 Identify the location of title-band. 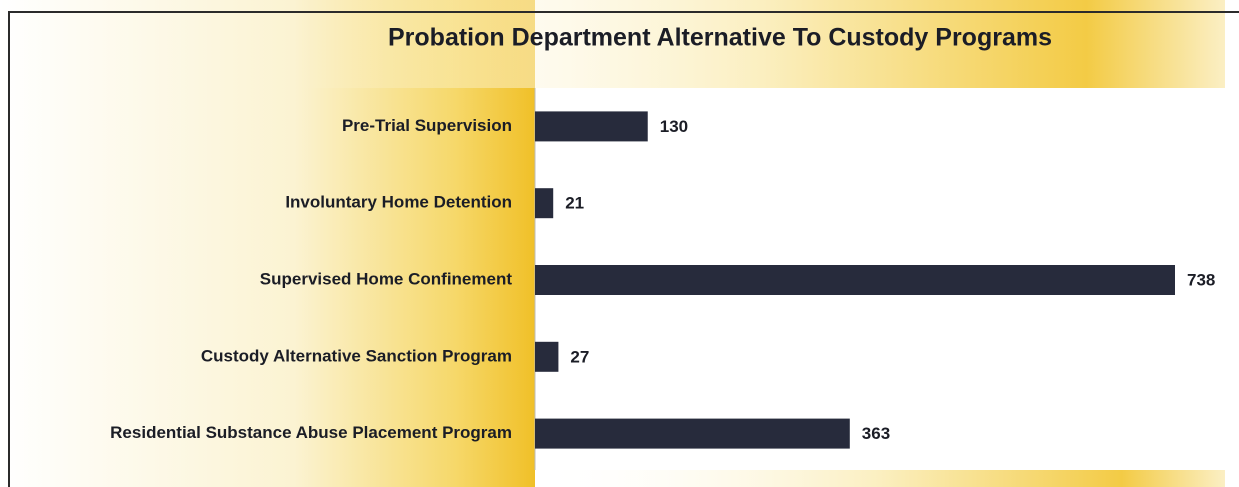
(762, 44).